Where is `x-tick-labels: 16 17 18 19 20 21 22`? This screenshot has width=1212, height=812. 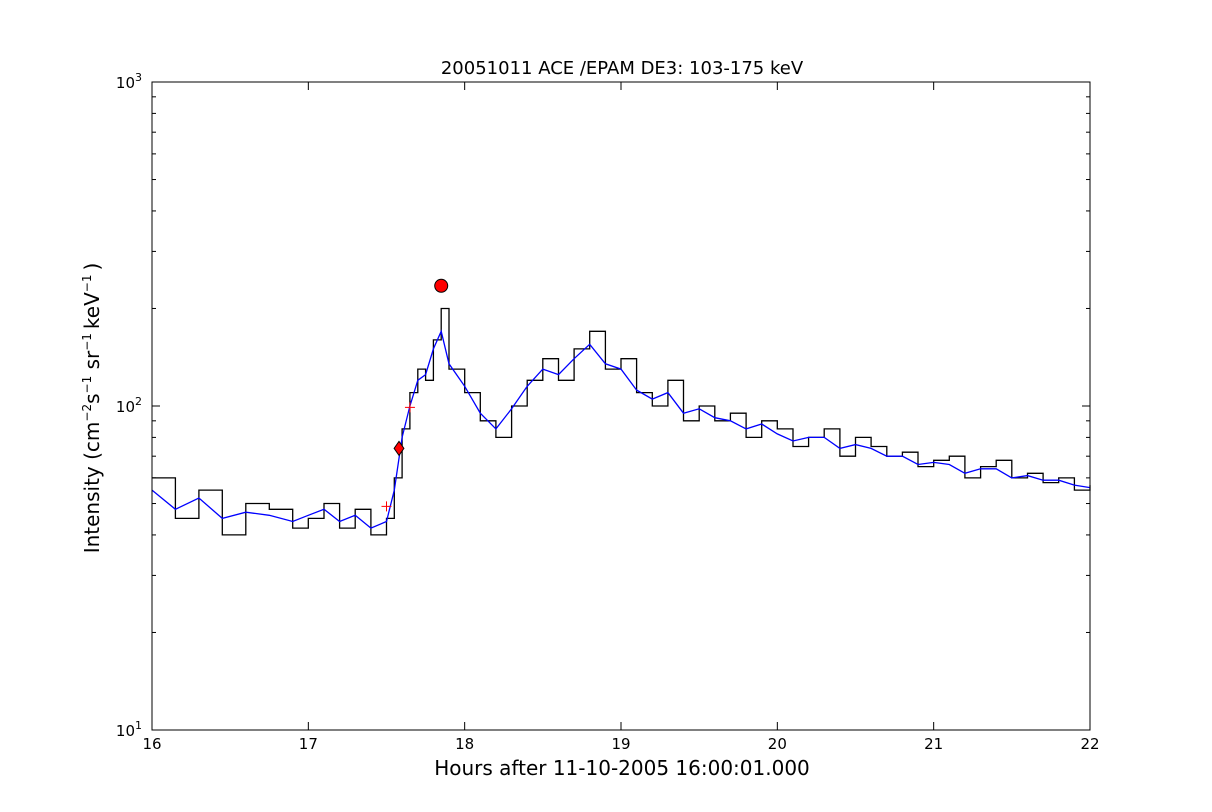
x-tick-labels: 16 17 18 19 20 21 22 is located at coordinates (620, 744).